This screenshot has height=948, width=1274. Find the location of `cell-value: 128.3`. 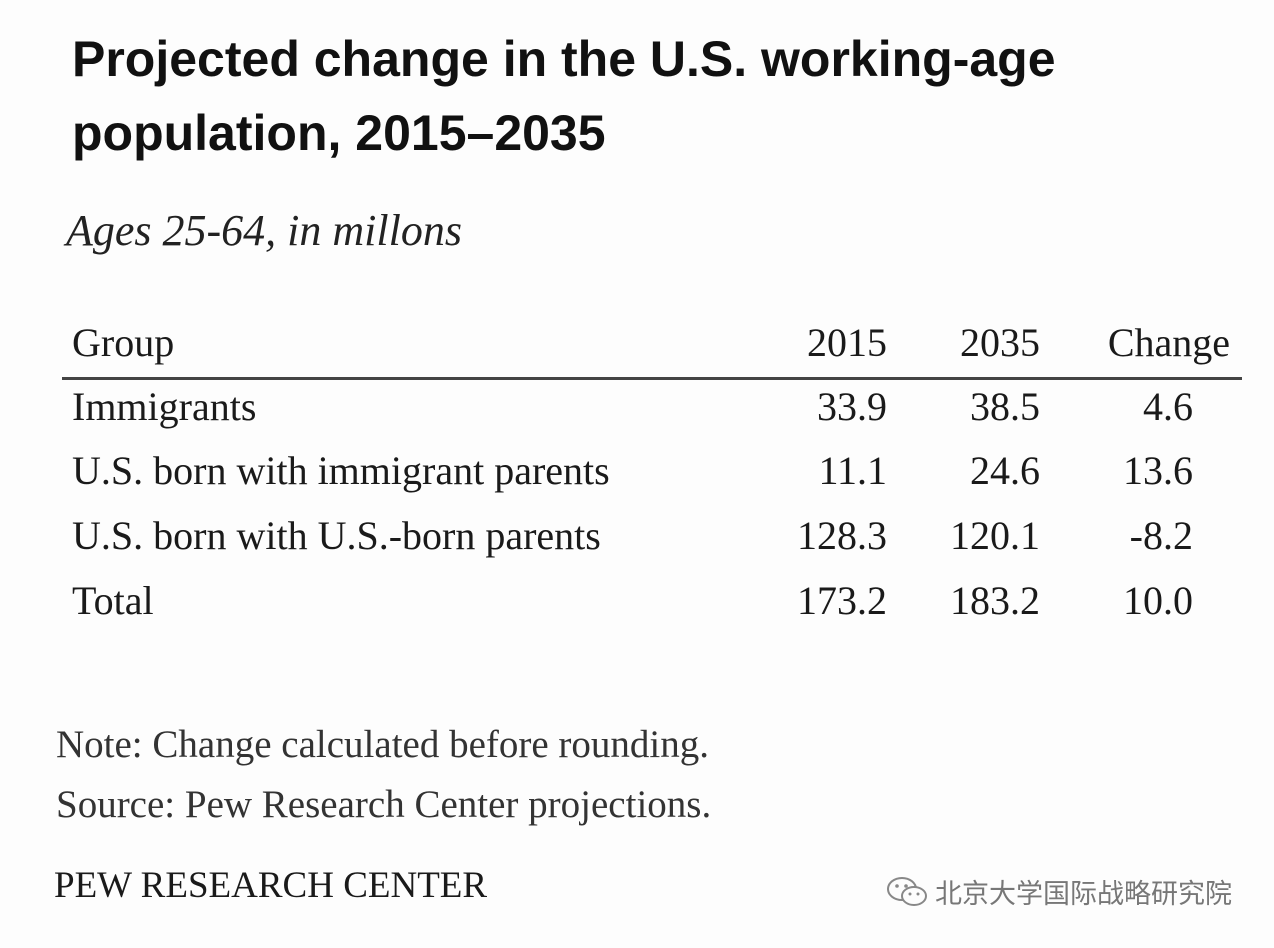

cell-value: 128.3 is located at coordinates (842, 535).